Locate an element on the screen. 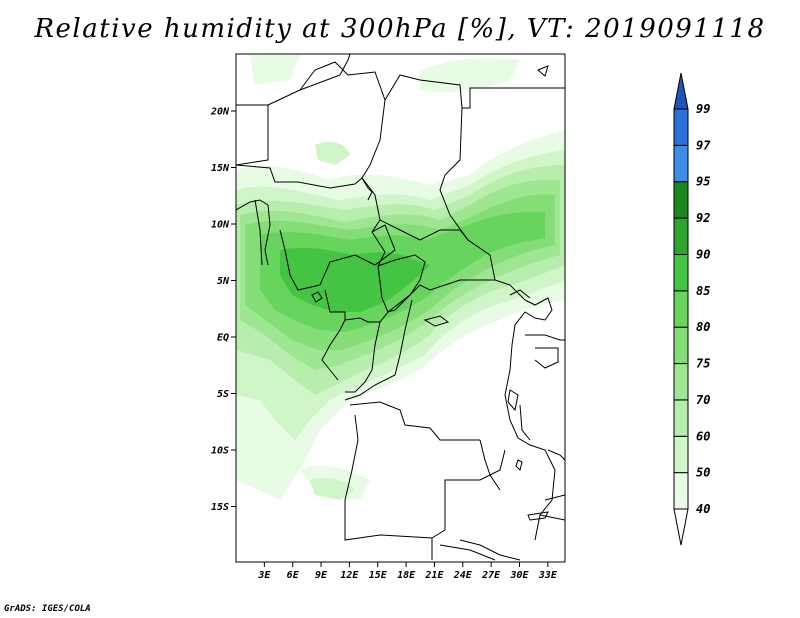 This screenshot has height=618, width=800. colorbar-label: 80 is located at coordinates (703, 327).